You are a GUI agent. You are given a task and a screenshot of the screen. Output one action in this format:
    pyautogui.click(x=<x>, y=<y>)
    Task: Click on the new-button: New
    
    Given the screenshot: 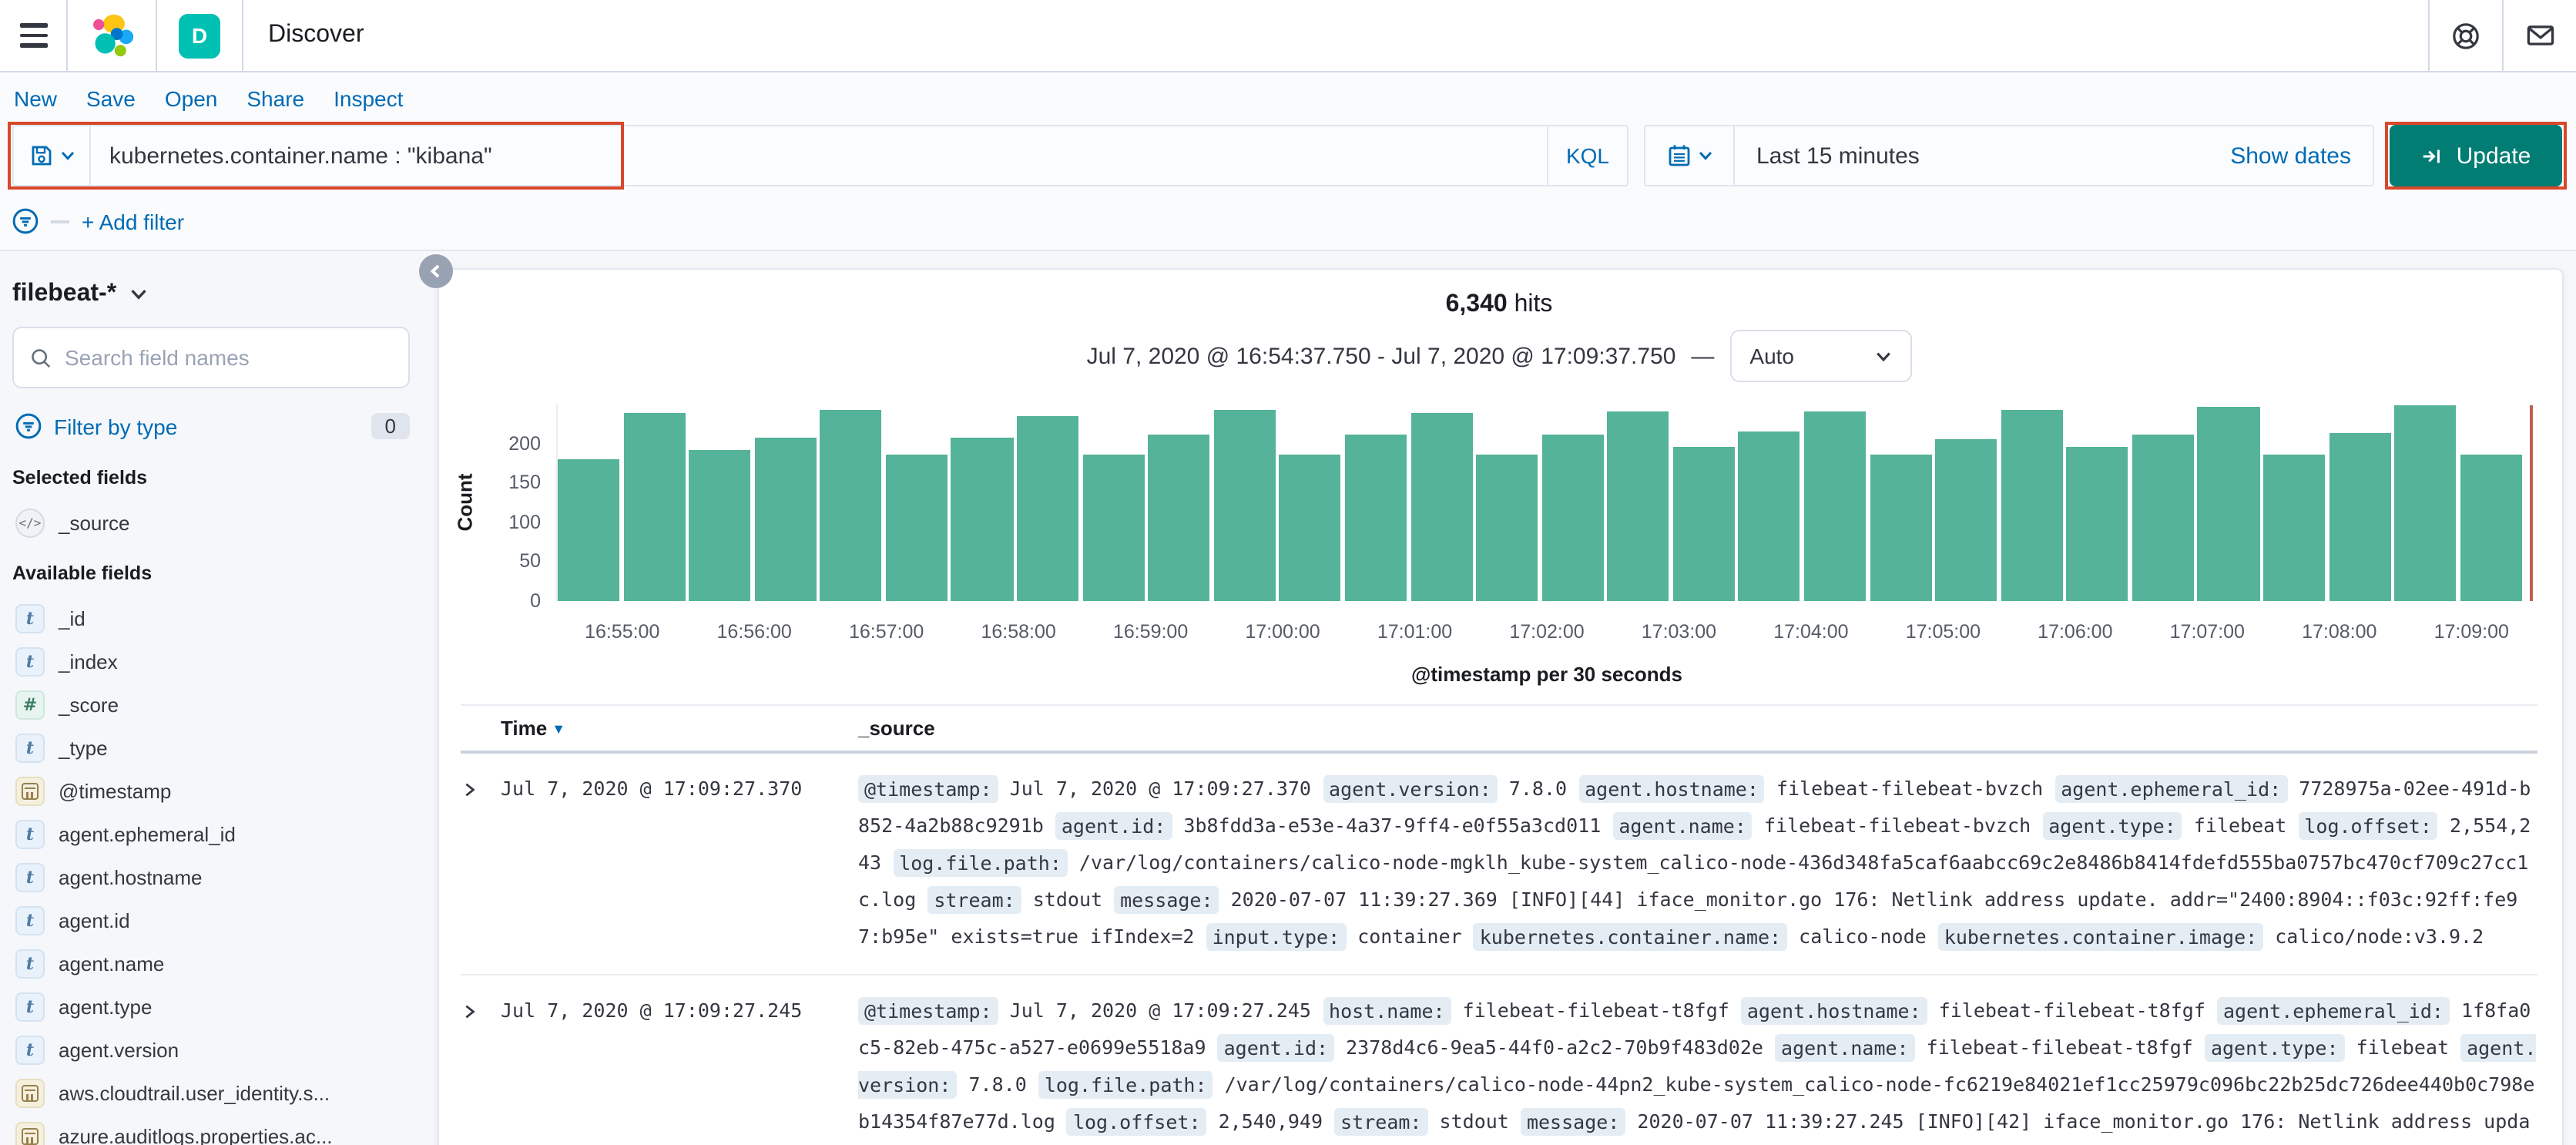 What is the action you would take?
    pyautogui.click(x=36, y=98)
    